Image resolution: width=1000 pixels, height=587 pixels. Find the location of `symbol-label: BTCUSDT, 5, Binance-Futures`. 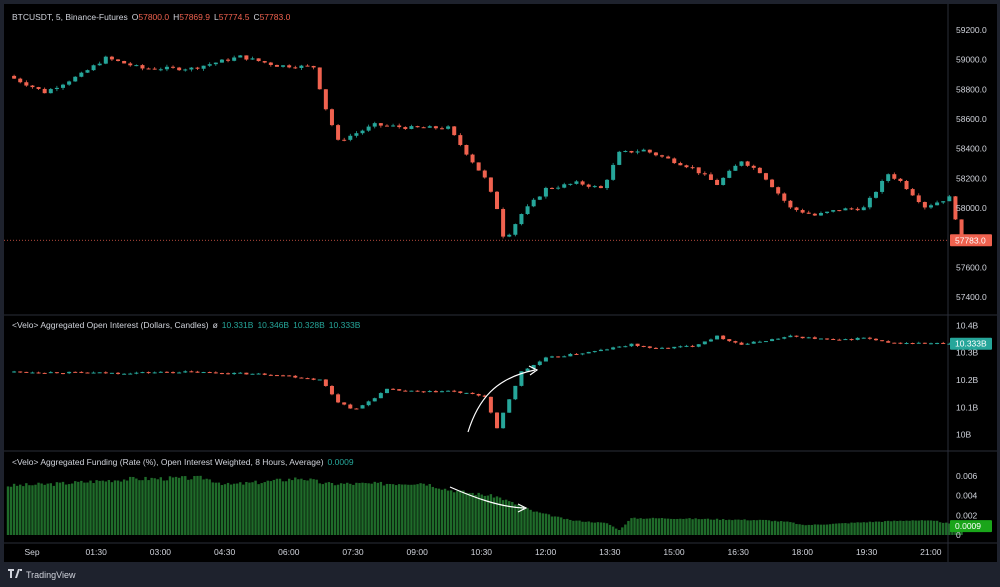

symbol-label: BTCUSDT, 5, Binance-Futures is located at coordinates (70, 17).